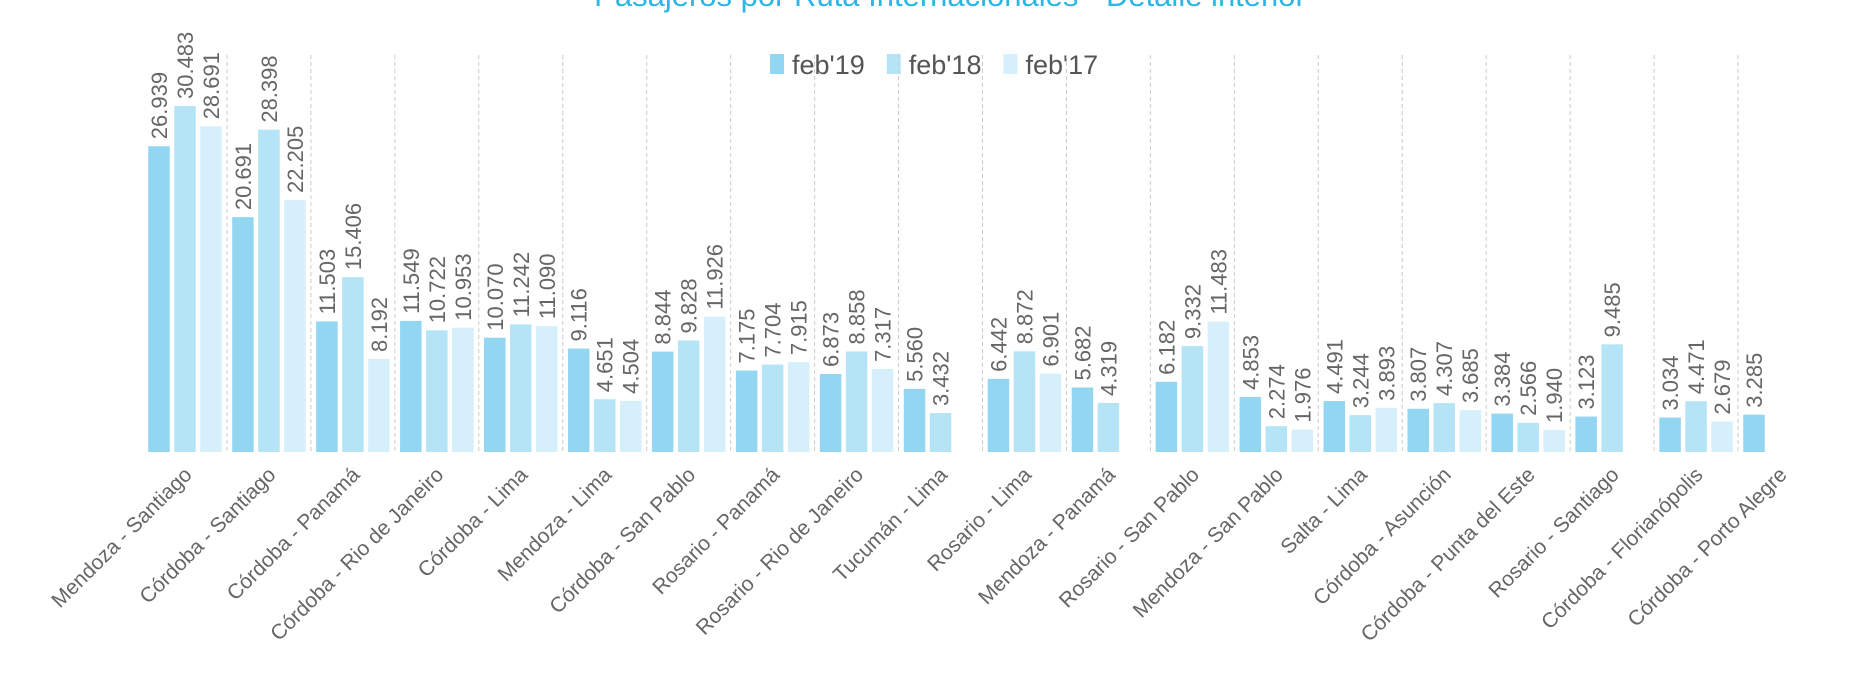  I want to click on value-label: 8.872, so click(1024, 316).